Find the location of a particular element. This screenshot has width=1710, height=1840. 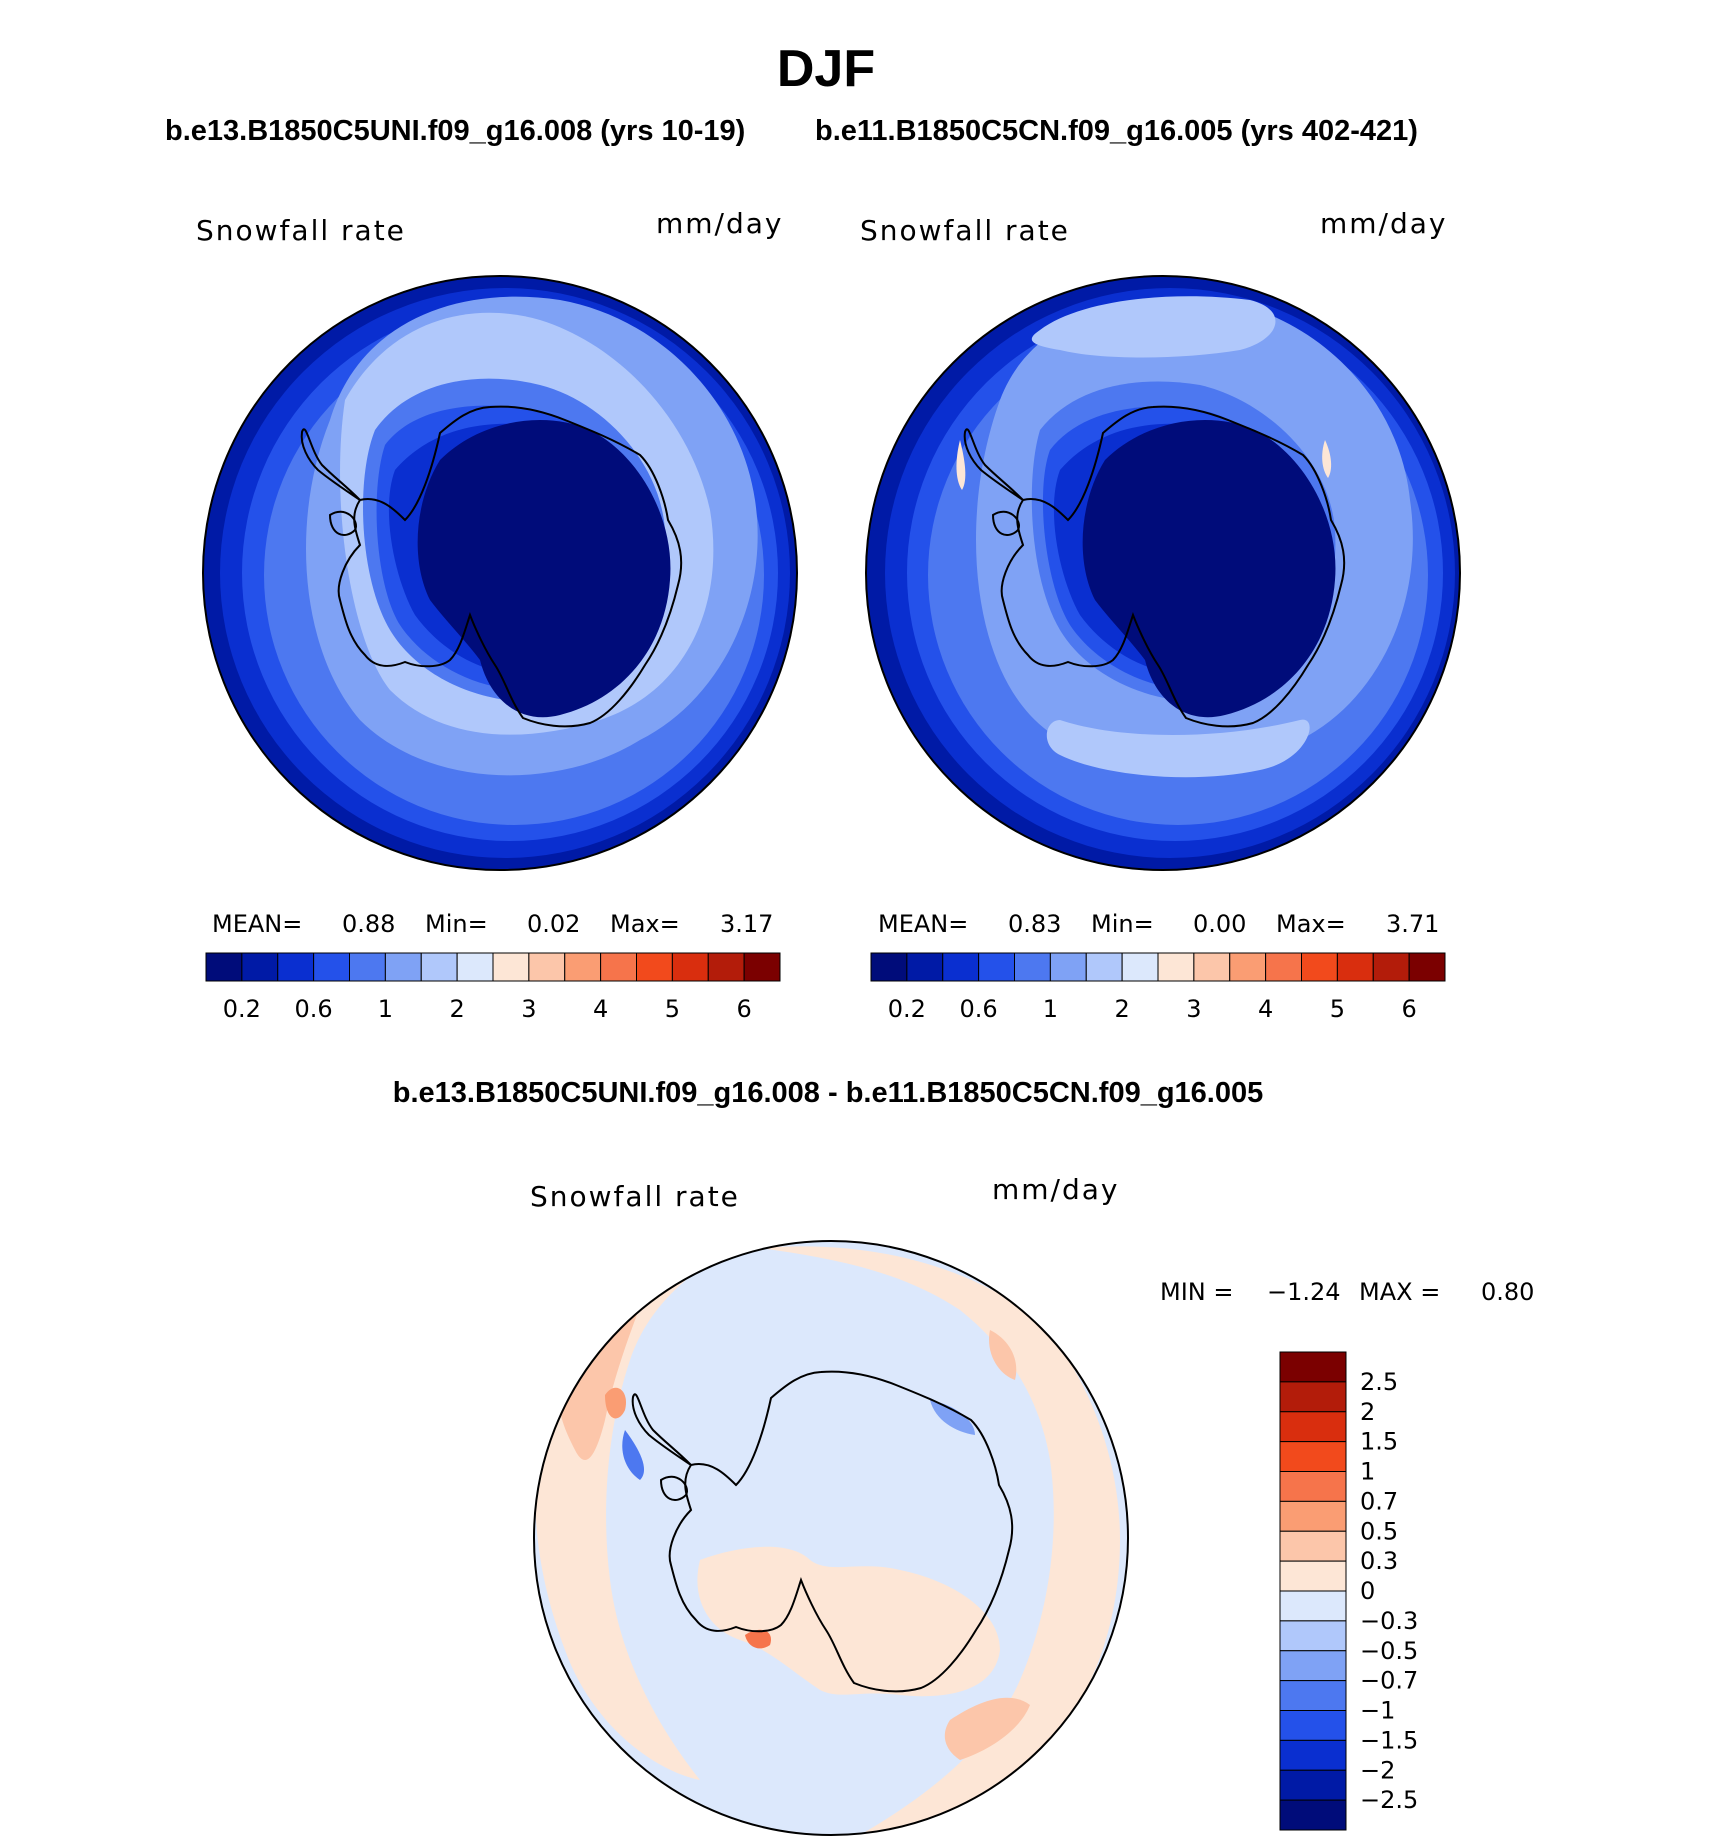

panel-1-colorbar-tick-label: 0.6 is located at coordinates (314, 1009).